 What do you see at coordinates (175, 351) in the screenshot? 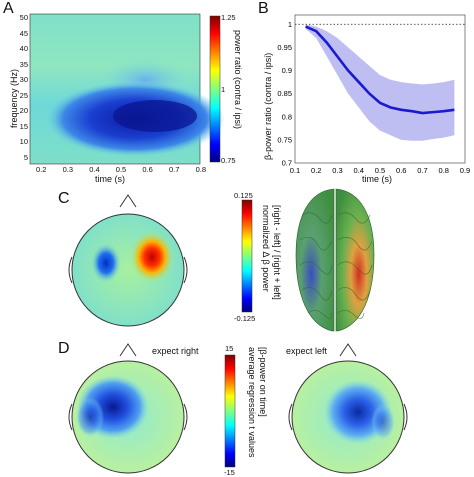
I see `panel-d-left-title: expect right` at bounding box center [175, 351].